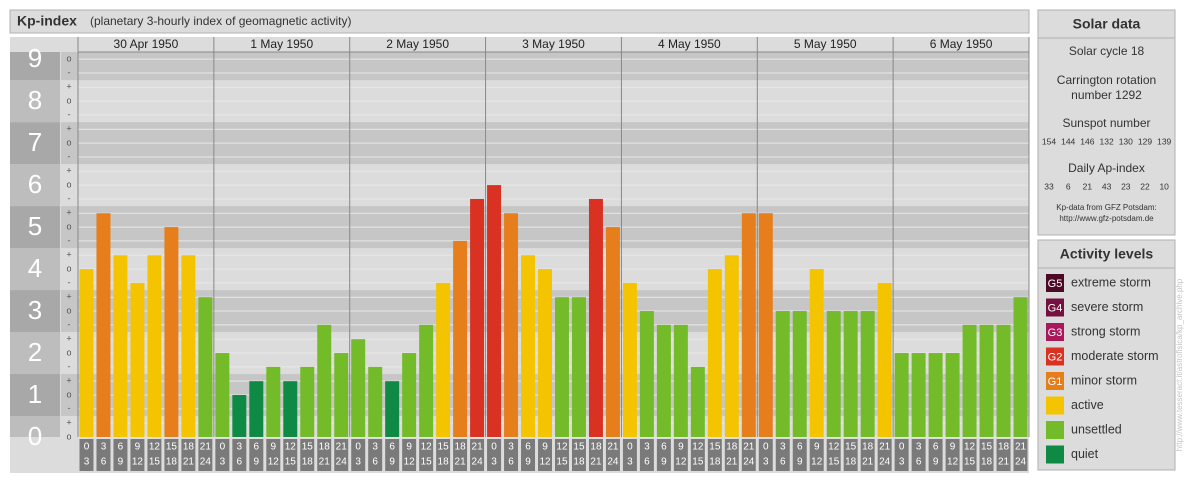  I want to click on legend-badge: G2, so click(1055, 357).